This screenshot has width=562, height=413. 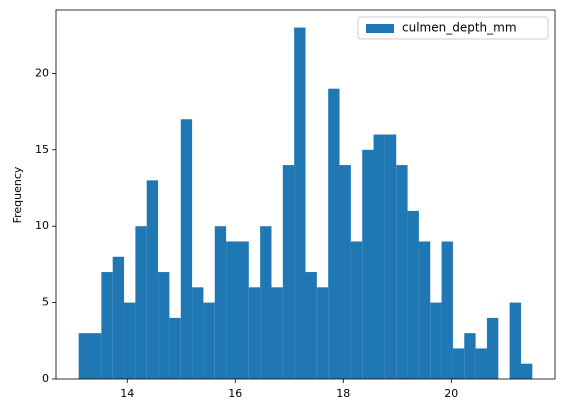 I want to click on x-tick-label: 14, so click(x=127, y=393).